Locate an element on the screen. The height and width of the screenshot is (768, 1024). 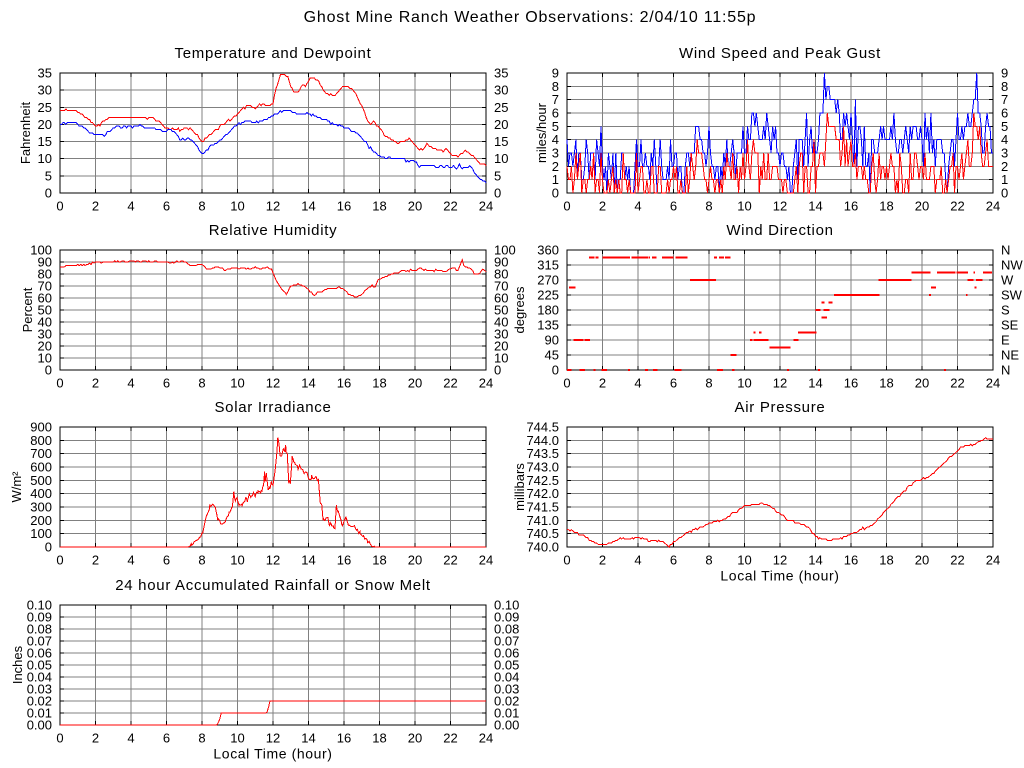
svg-text: millibars is located at coordinates (519, 487).